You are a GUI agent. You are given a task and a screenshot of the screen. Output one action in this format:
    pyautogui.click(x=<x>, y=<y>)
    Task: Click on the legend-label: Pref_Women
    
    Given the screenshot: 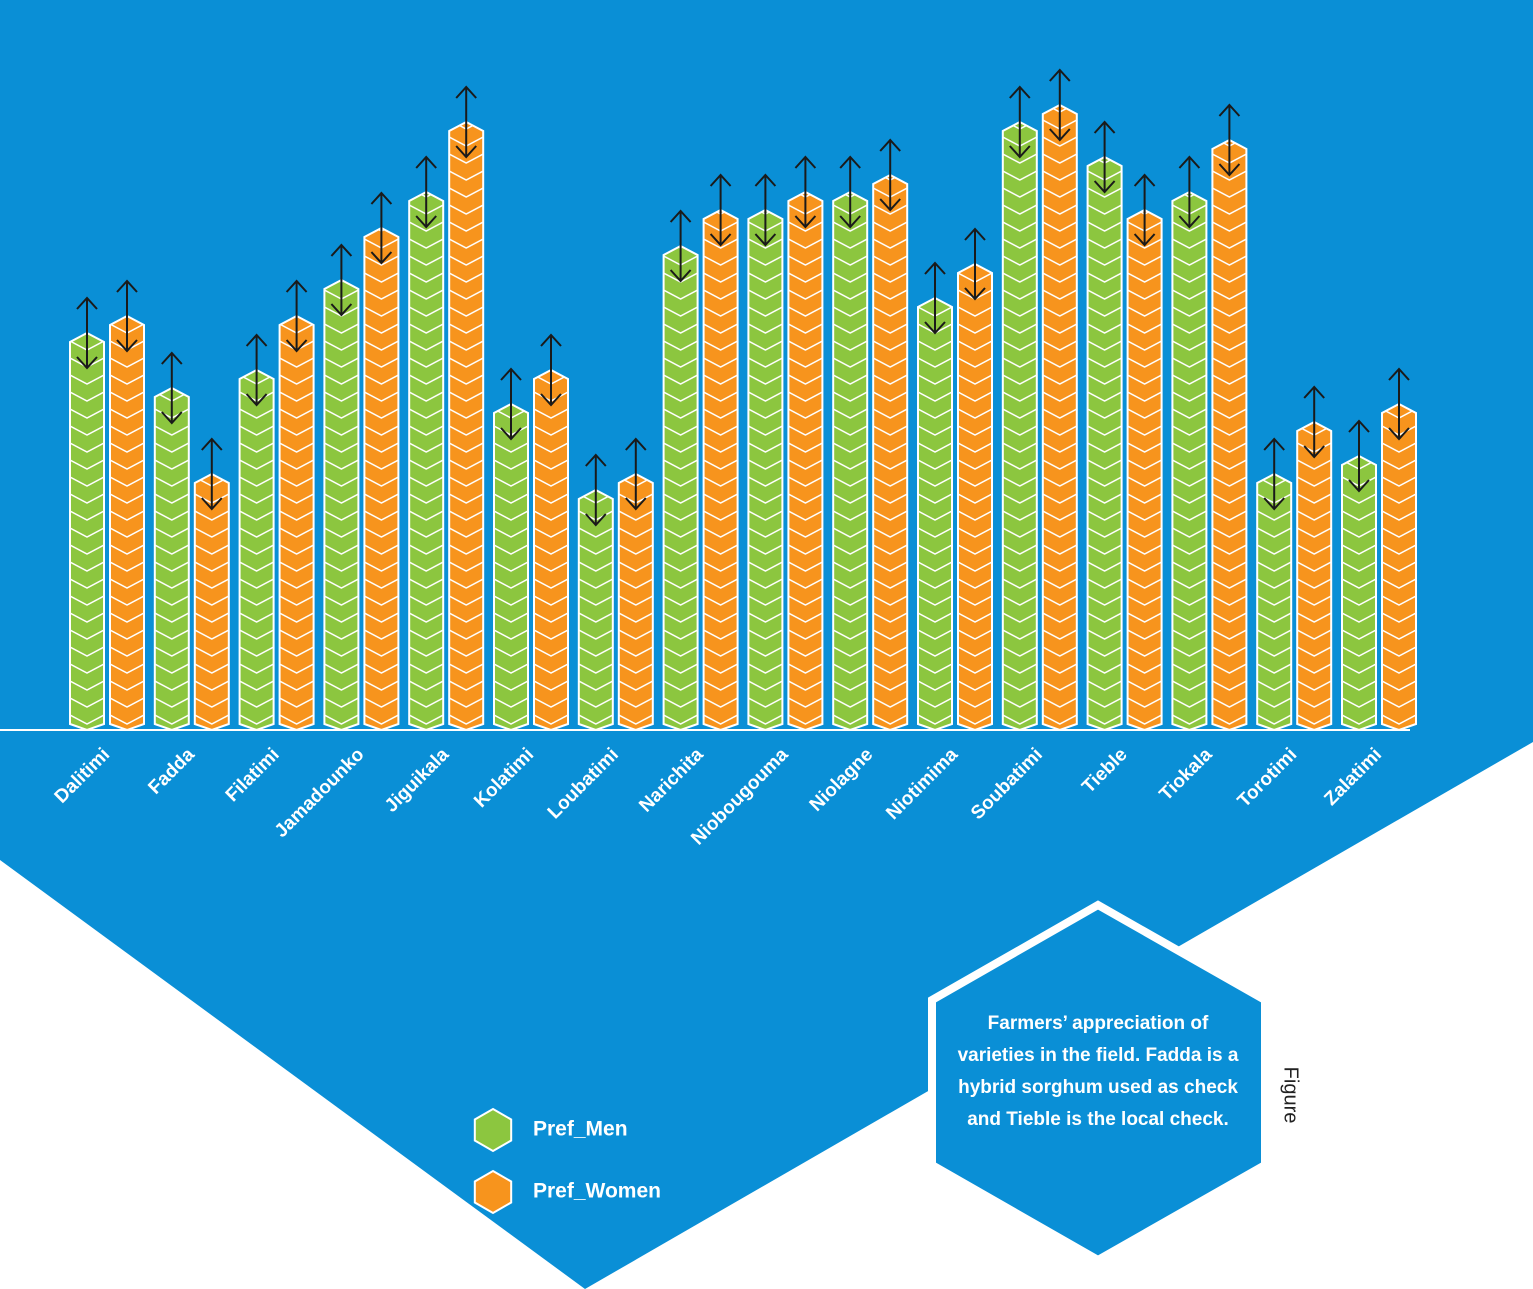 What is the action you would take?
    pyautogui.click(x=597, y=1191)
    